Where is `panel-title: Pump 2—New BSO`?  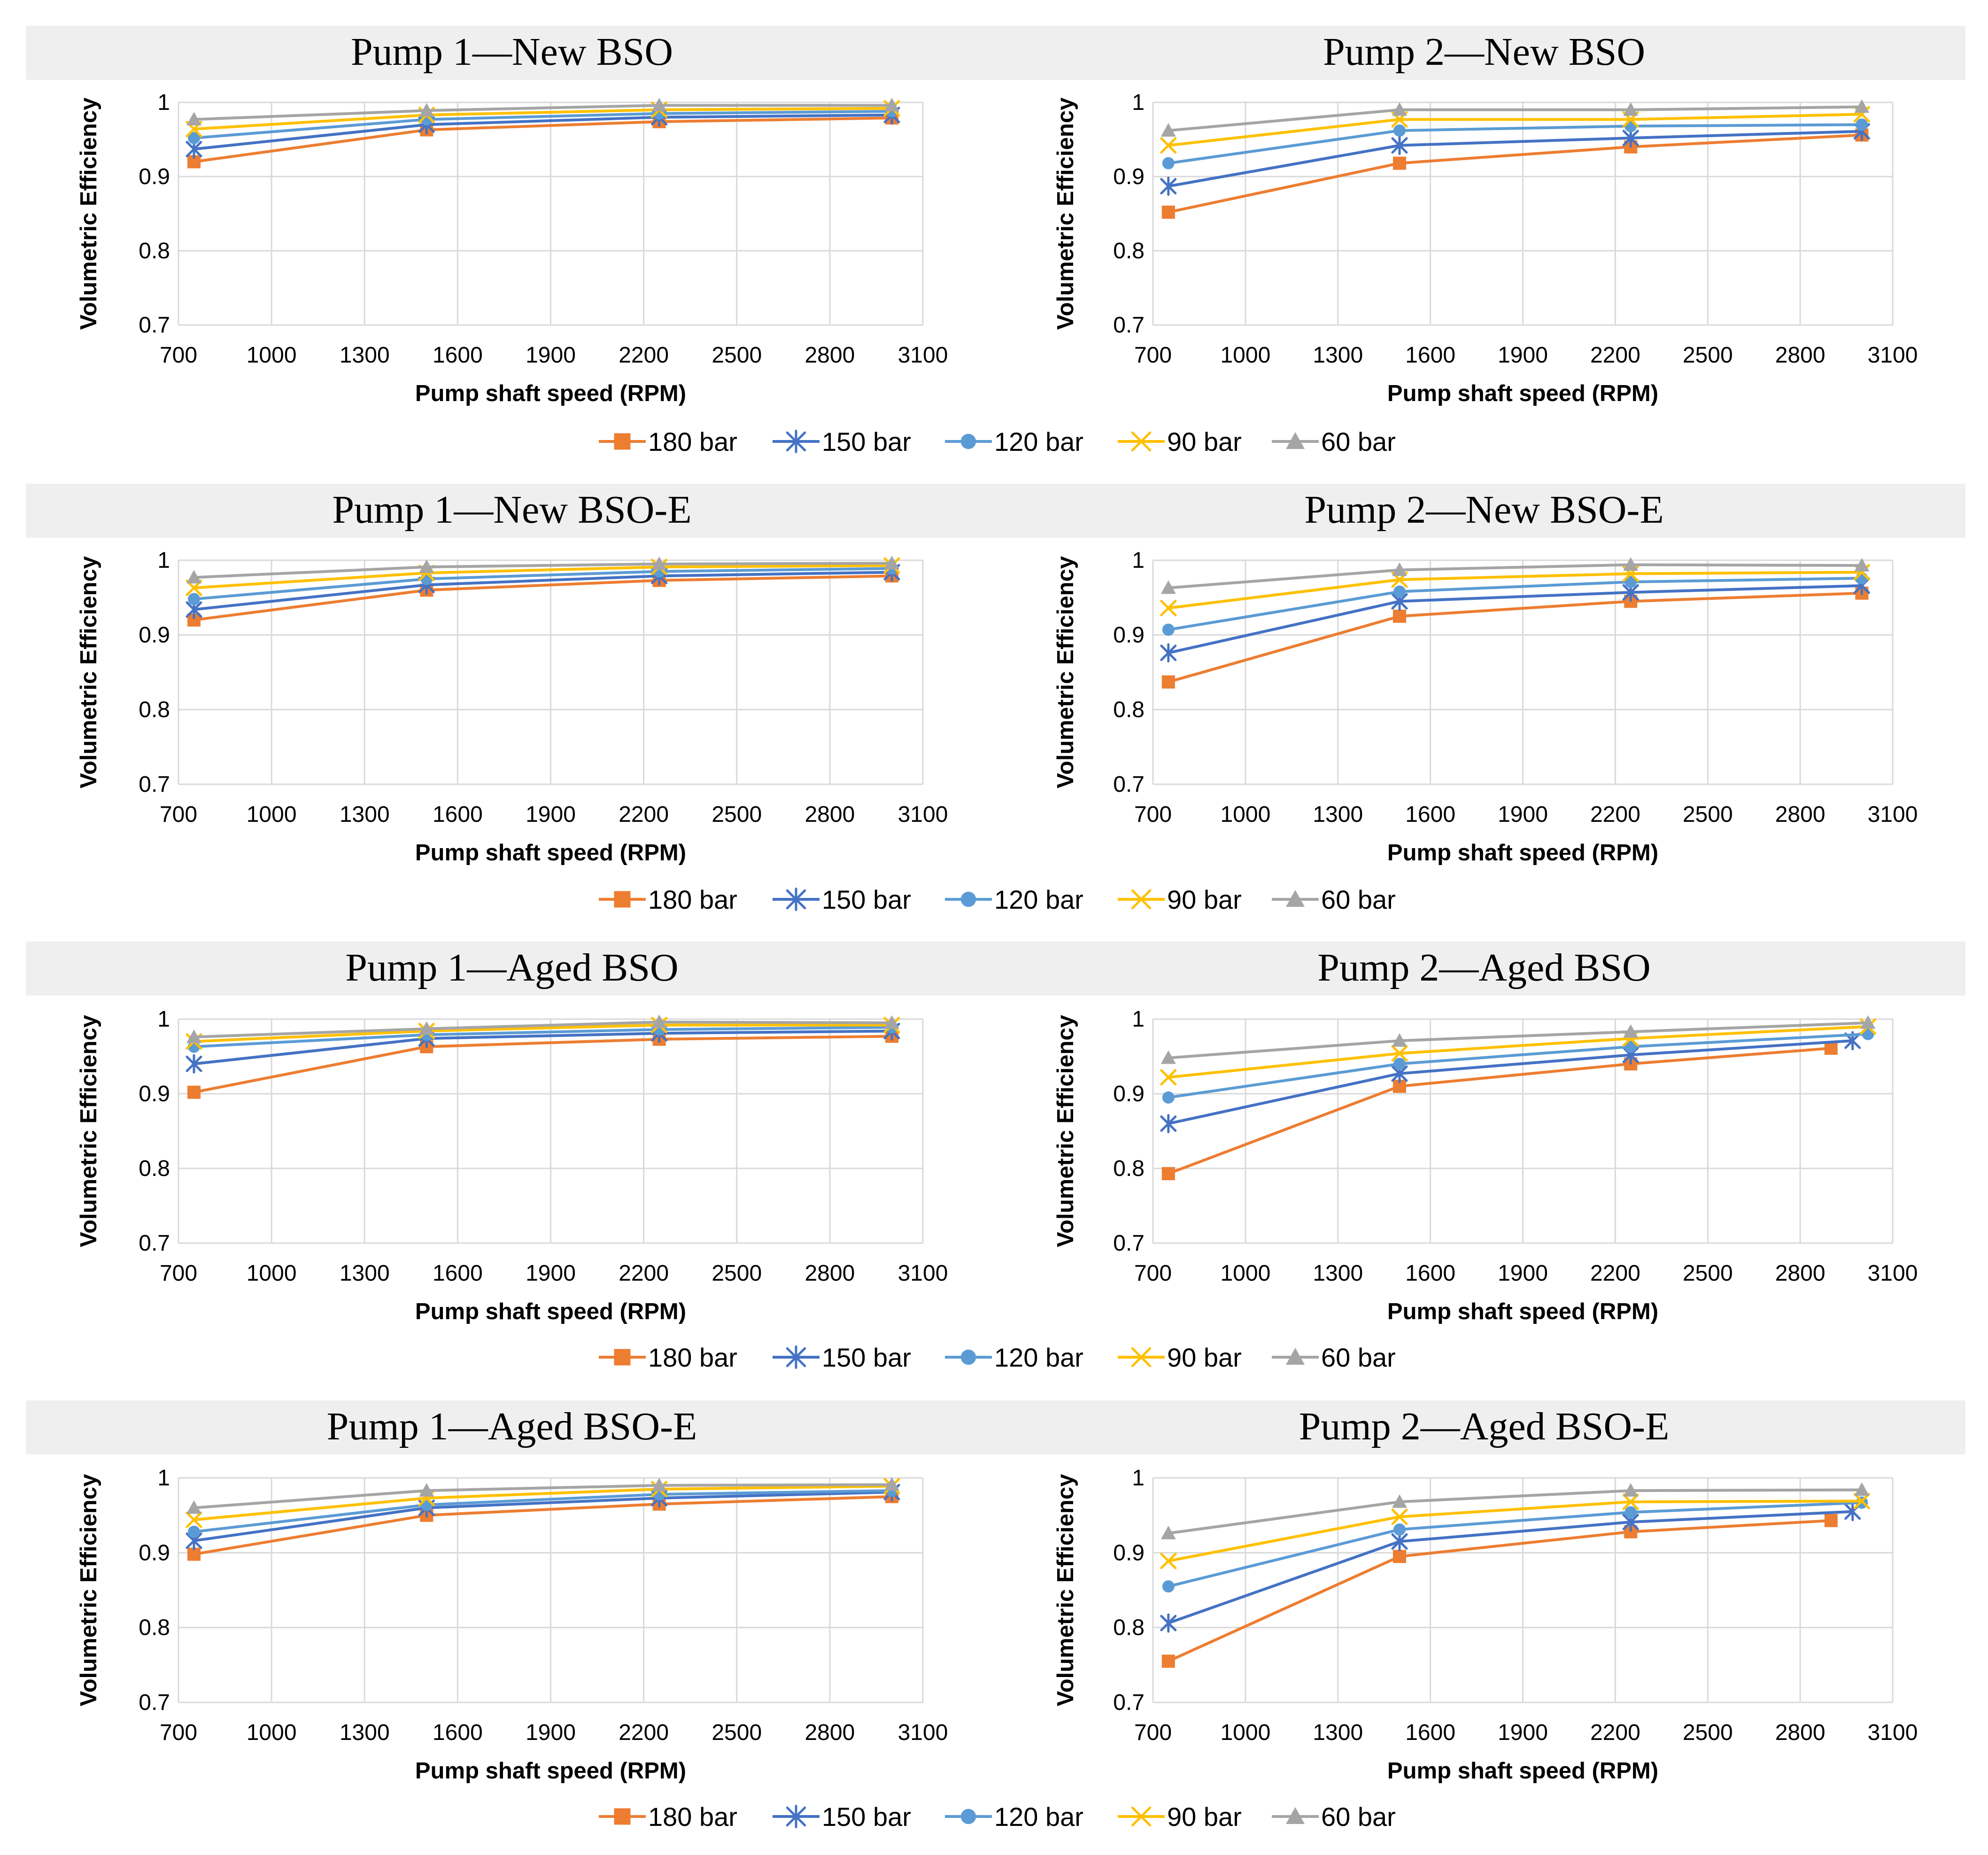
panel-title: Pump 2—New BSO is located at coordinates (1484, 52).